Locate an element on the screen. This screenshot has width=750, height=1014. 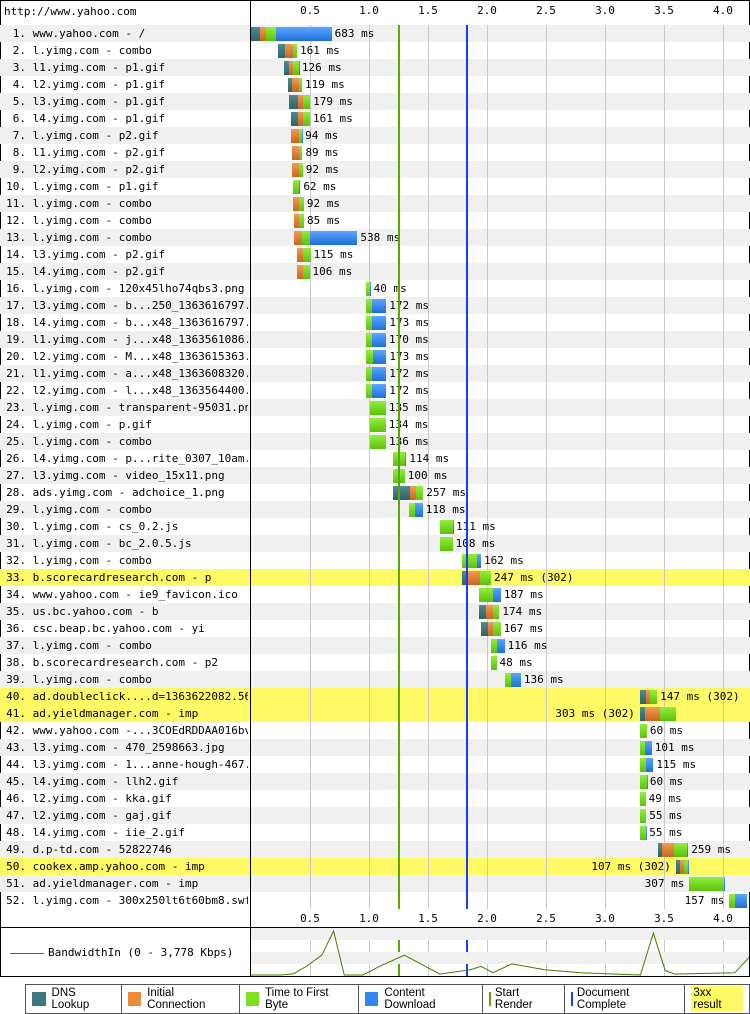
request-label: 42. www.yahoo.com -...3COEdRDDAA016bvZx4 is located at coordinates (124, 730).